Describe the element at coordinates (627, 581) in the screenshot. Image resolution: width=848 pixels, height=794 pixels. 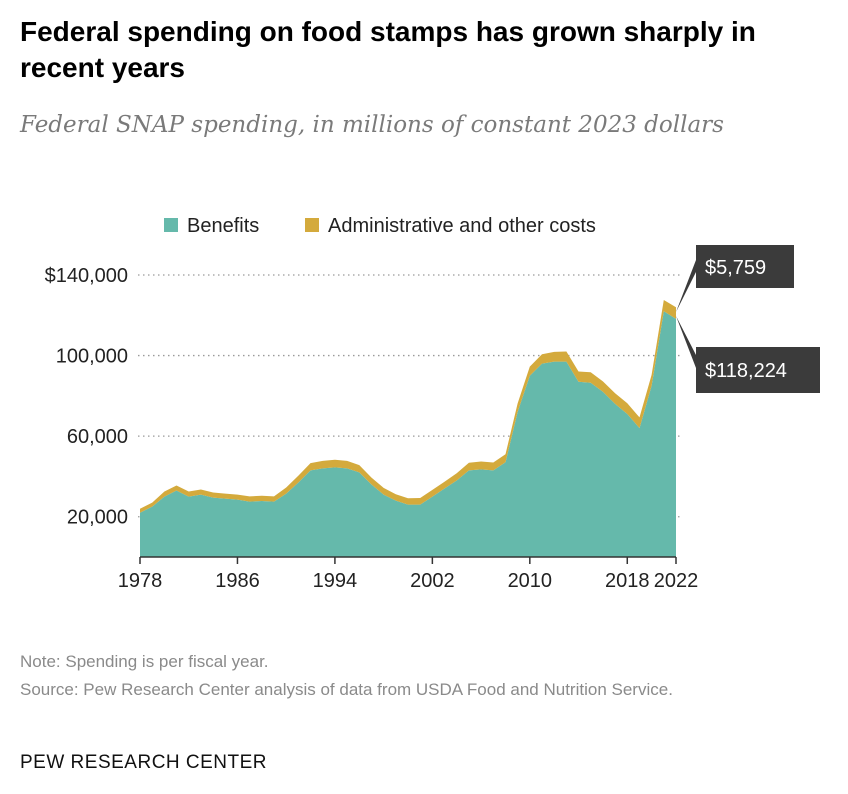
I see `x-tick-label: 2018` at that location.